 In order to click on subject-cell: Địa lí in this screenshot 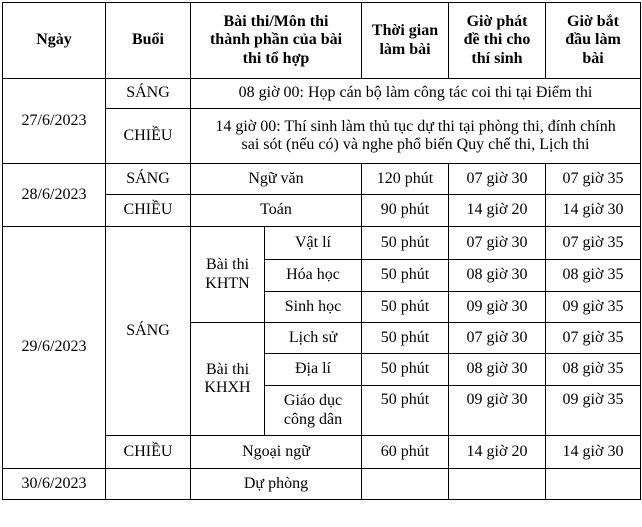, I will do `click(313, 369)`.